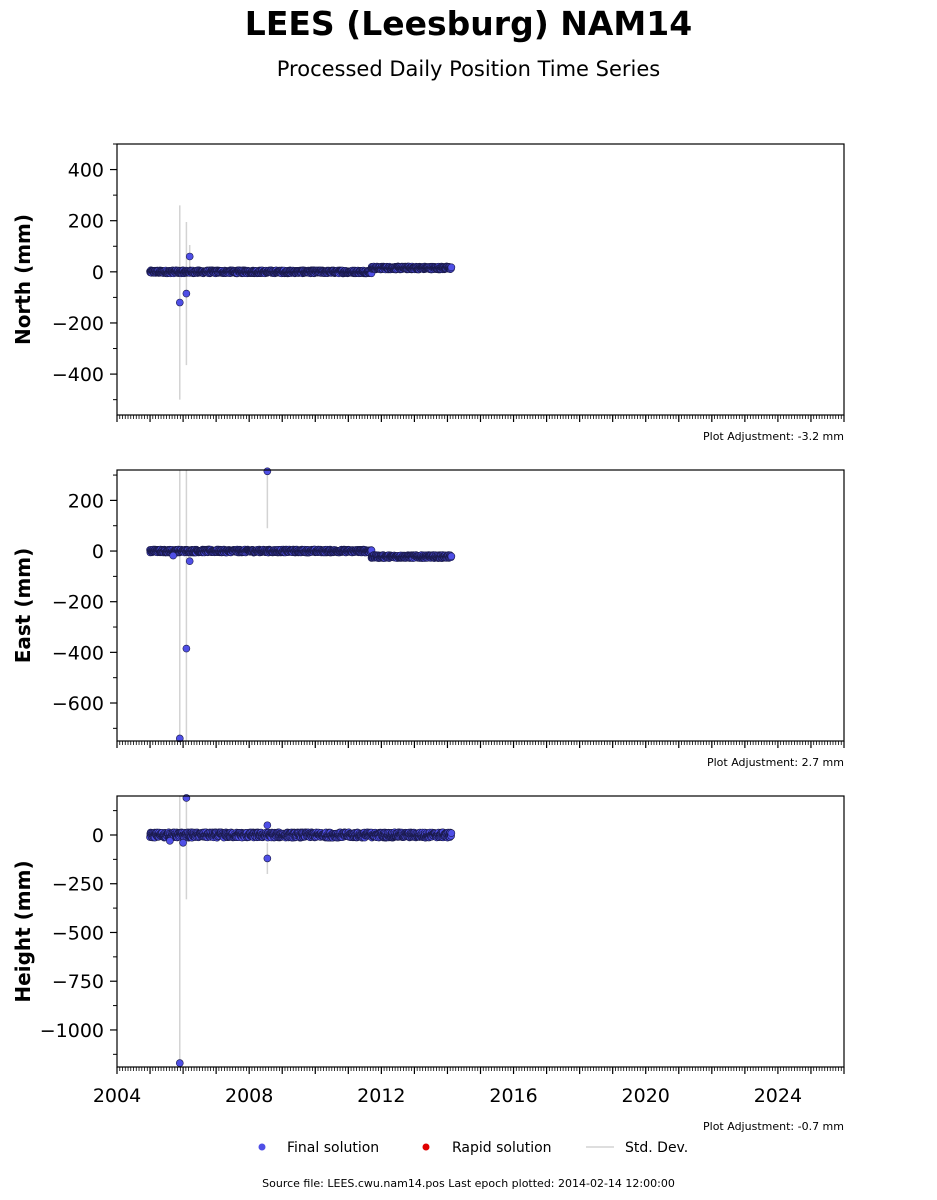 The width and height of the screenshot is (937, 1200). I want to click on chart-subtitle: Processed Daily Position Time Series, so click(468, 69).